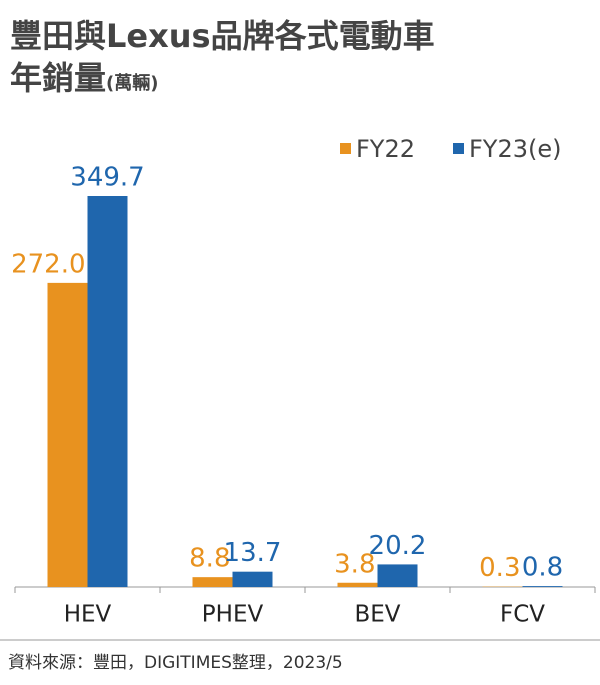 This screenshot has width=600, height=685. Describe the element at coordinates (48, 264) in the screenshot. I see `data-label: 272.0` at that location.